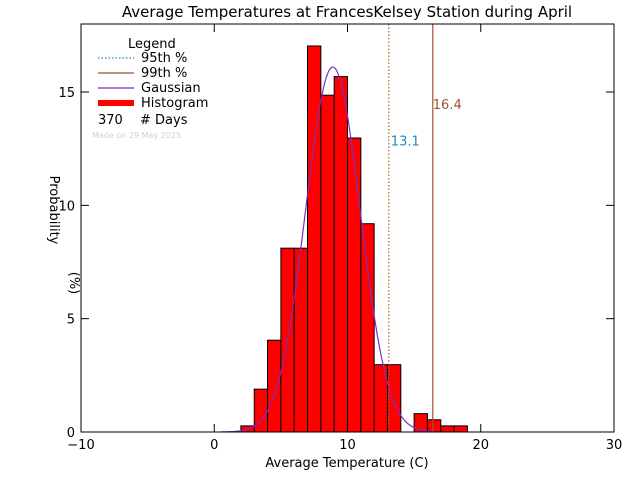 Image resolution: width=640 pixels, height=480 pixels. What do you see at coordinates (174, 103) in the screenshot?
I see `legend-item-label: Histogram` at bounding box center [174, 103].